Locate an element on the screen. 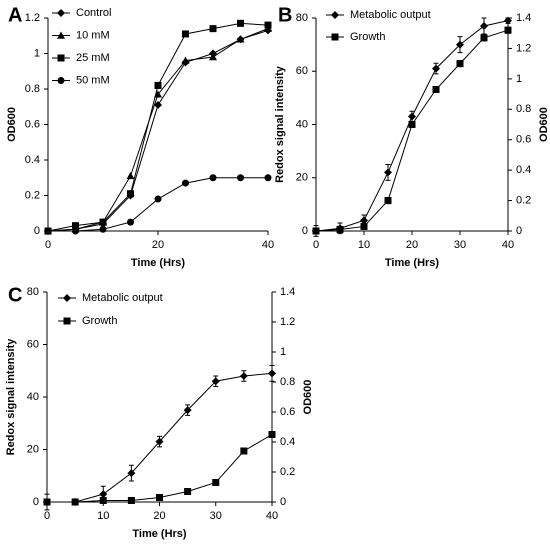 This screenshot has width=550, height=544. legend-label: Growth is located at coordinates (367, 37).